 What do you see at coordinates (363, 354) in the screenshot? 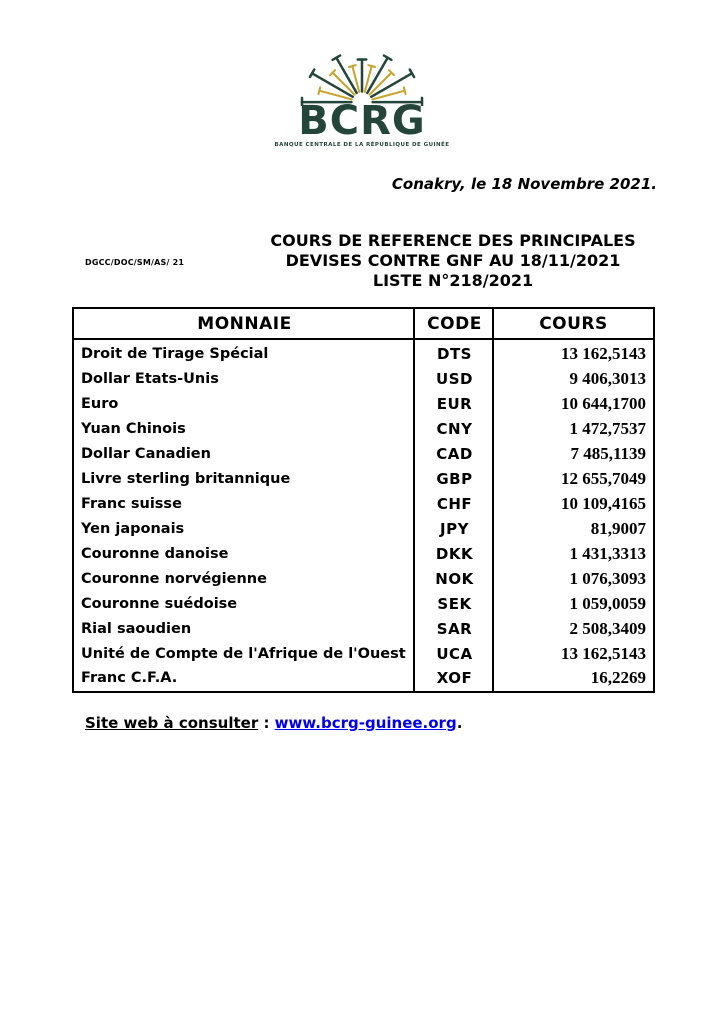
I see `table-row: Droit de Tirage Spécial DTS 13 162,5143` at bounding box center [363, 354].